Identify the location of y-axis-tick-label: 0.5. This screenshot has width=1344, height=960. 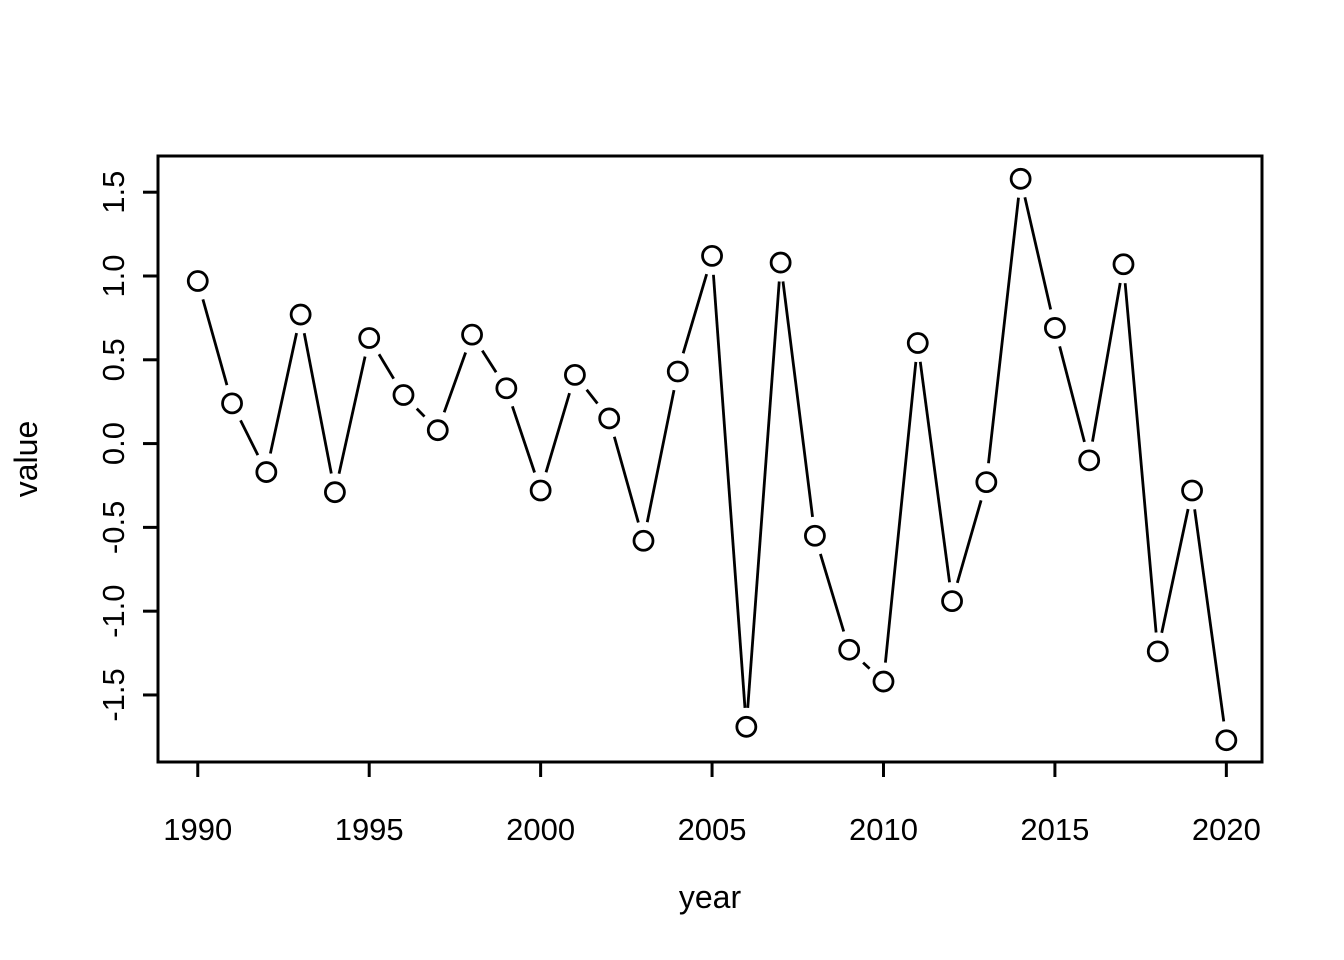
(113, 359).